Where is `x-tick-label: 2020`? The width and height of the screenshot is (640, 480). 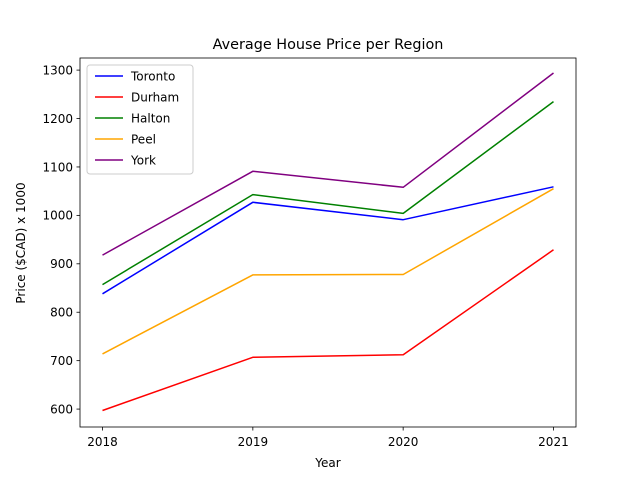 x-tick-label: 2020 is located at coordinates (403, 442).